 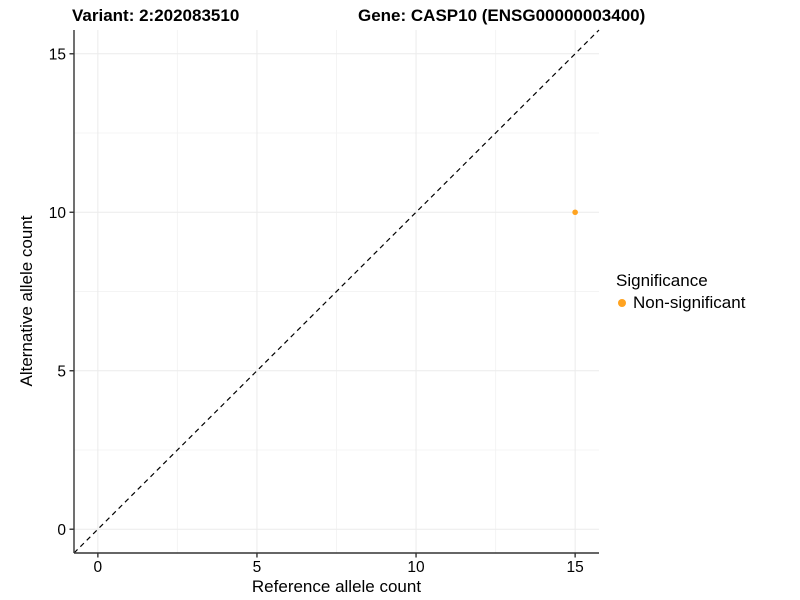 What do you see at coordinates (575, 212) in the screenshot?
I see `data-point` at bounding box center [575, 212].